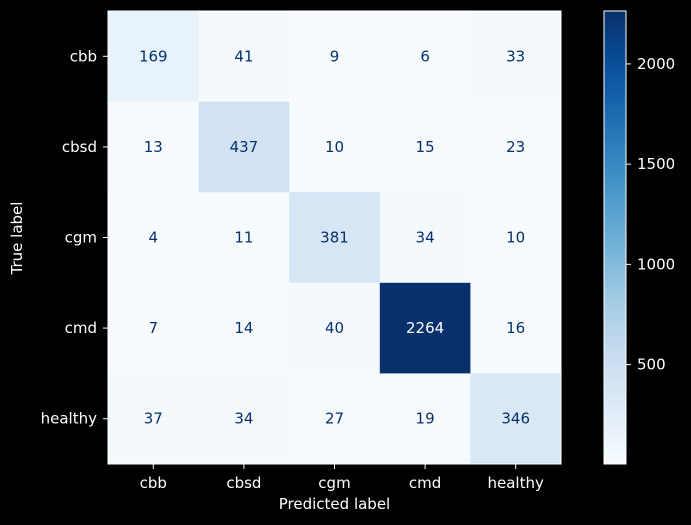 This screenshot has width=691, height=525. Describe the element at coordinates (656, 164) in the screenshot. I see `colorbar-tick-label: 1500` at that location.